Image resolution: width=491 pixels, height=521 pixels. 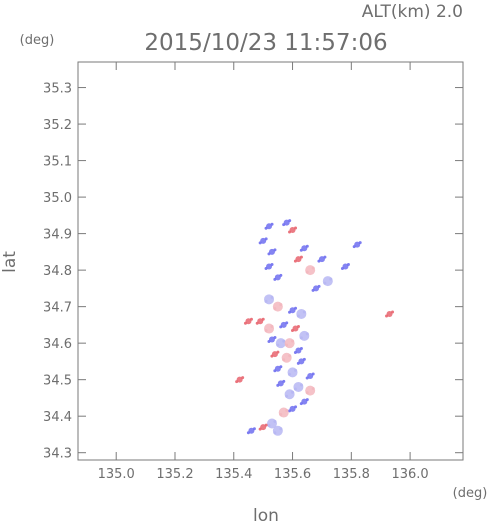 I want to click on y-tick-label: 34.3, so click(x=57, y=454).